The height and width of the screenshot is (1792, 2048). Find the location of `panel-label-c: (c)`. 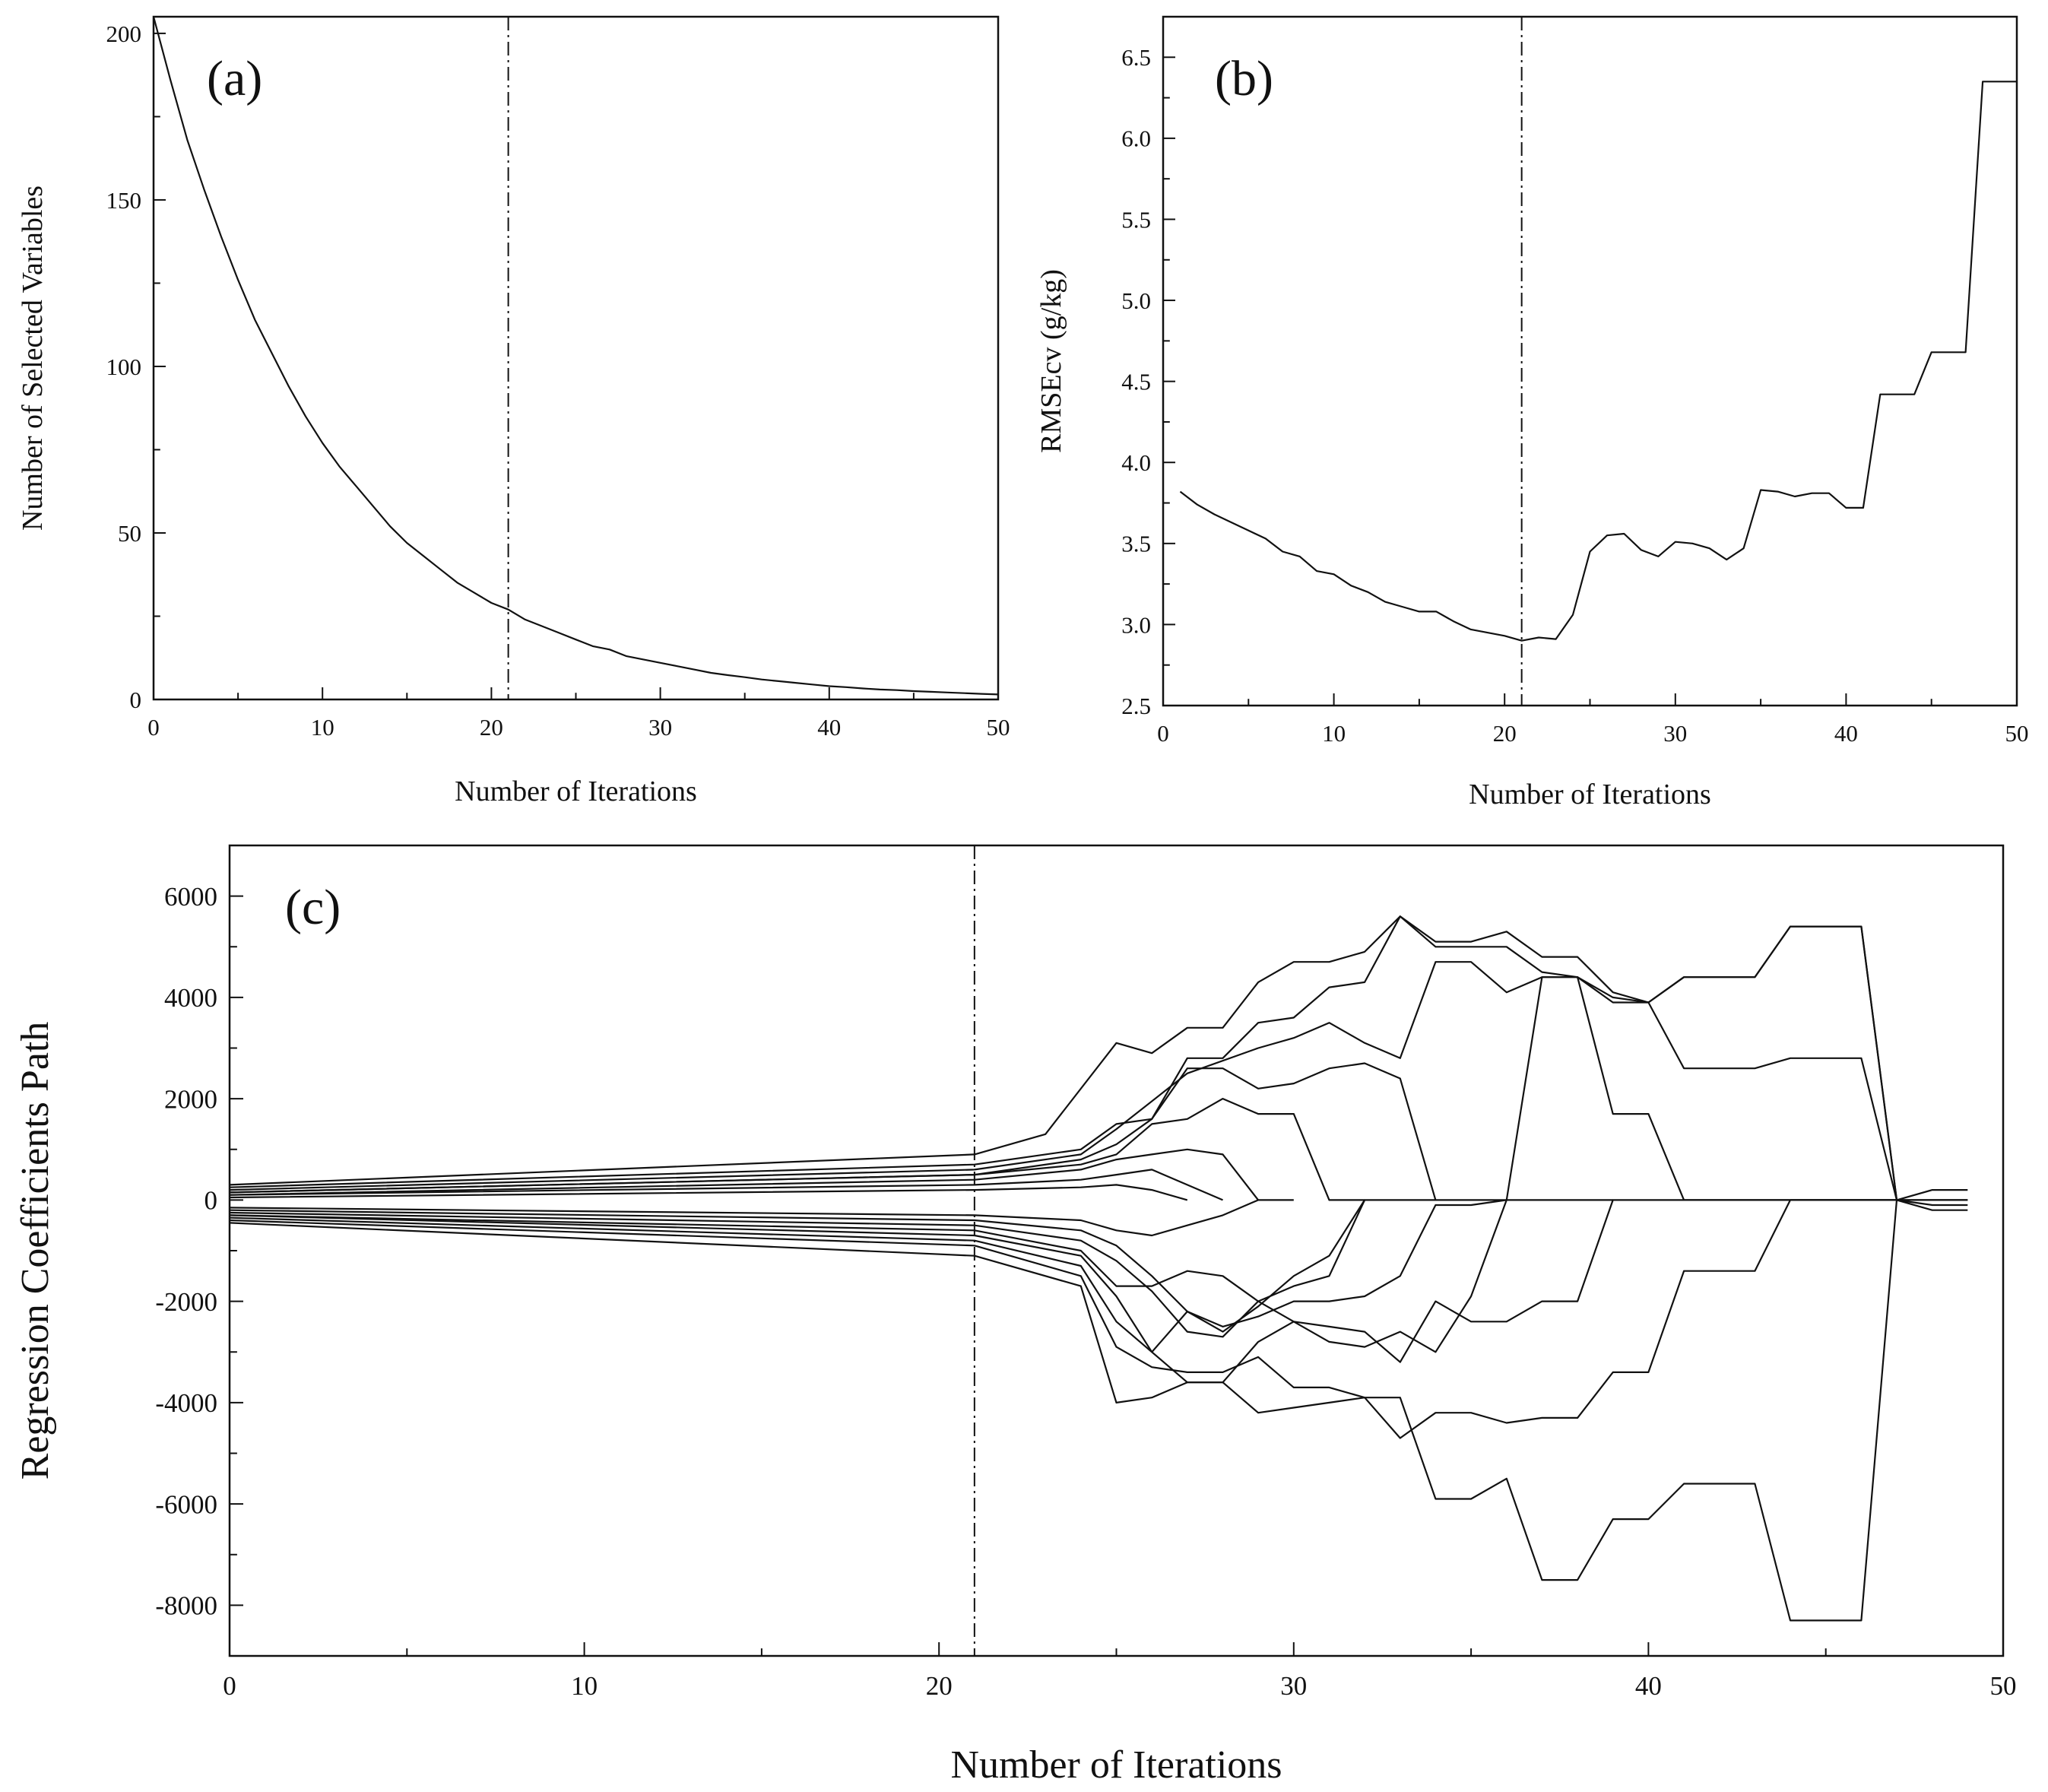

panel-label-c: (c) is located at coordinates (313, 908).